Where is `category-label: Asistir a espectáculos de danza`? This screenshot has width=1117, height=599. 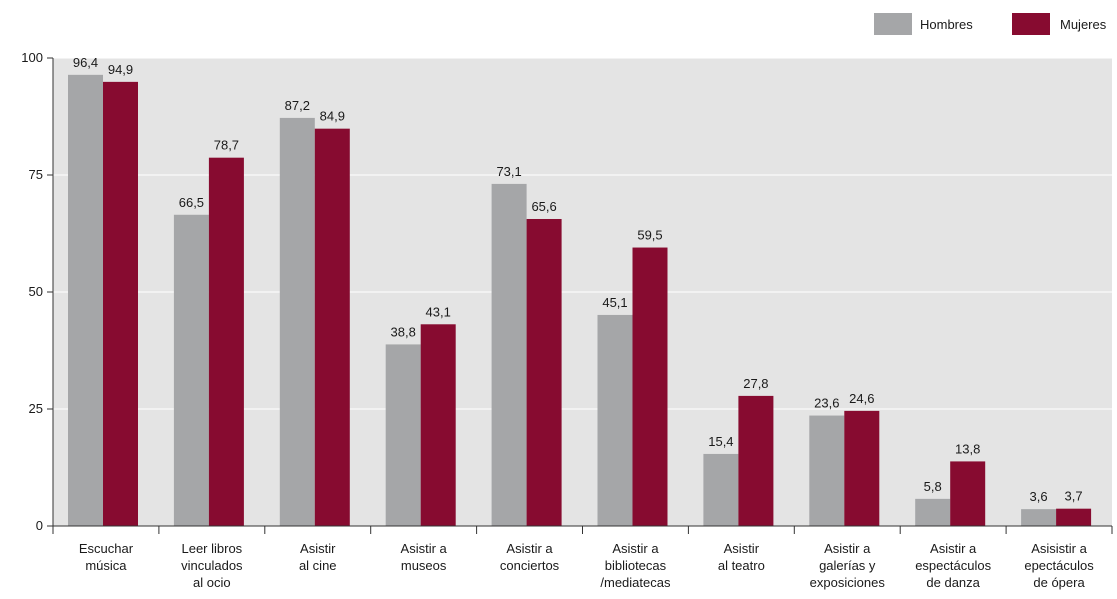 category-label: Asistir a espectáculos de danza is located at coordinates (953, 565).